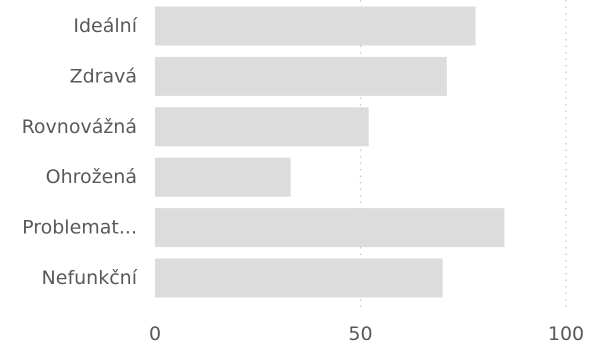  Describe the element at coordinates (360, 334) in the screenshot. I see `x-tick-label: 50` at that location.